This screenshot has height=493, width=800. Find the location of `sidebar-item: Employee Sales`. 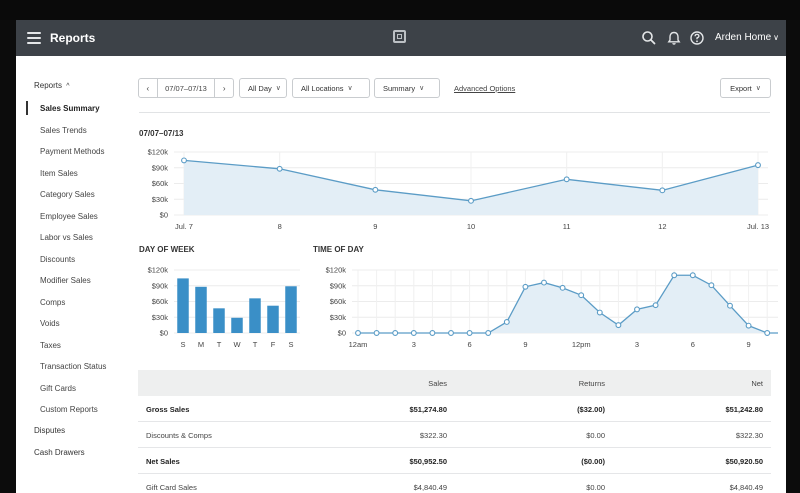

sidebar-item: Employee Sales is located at coordinates (69, 216).